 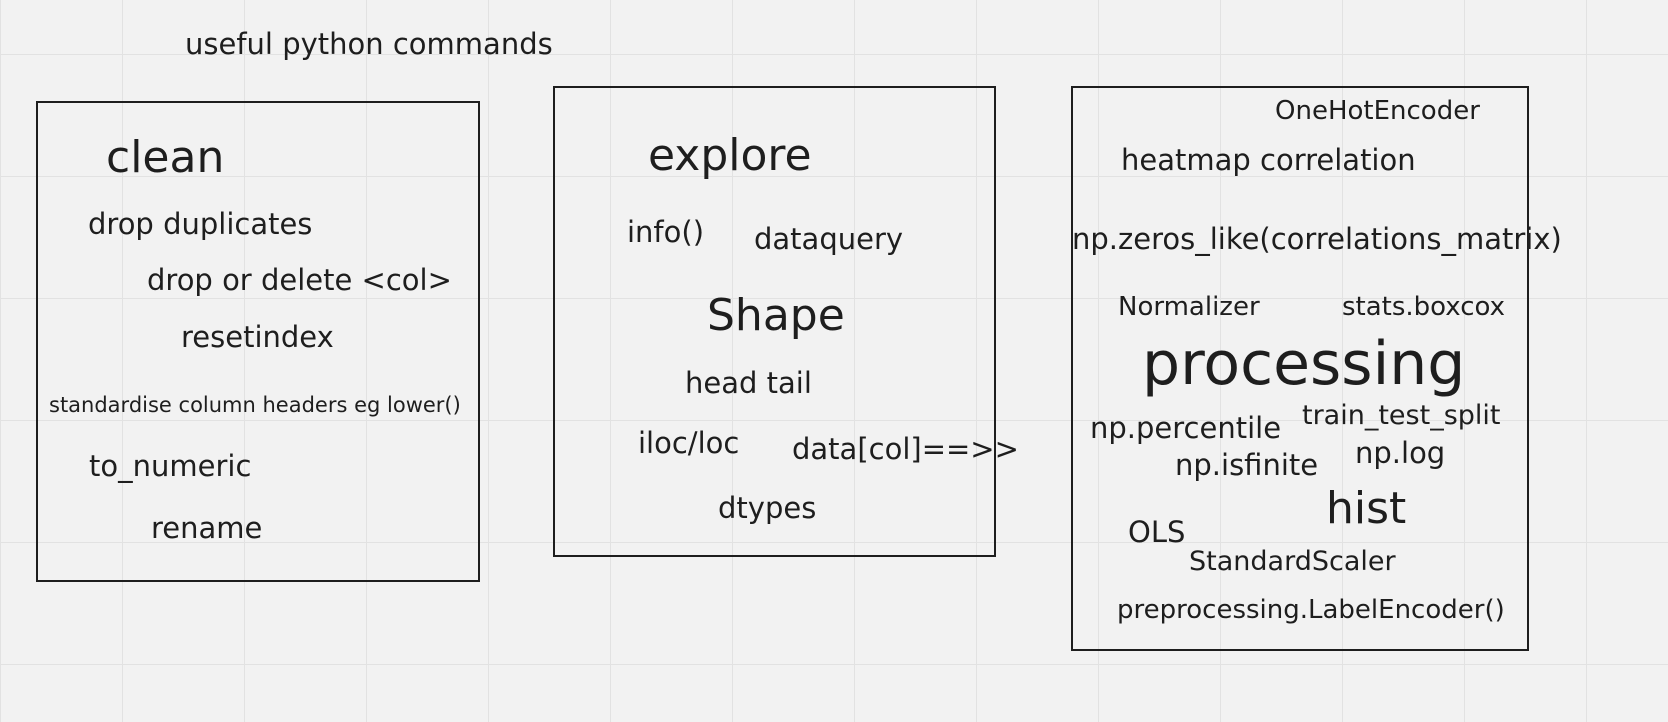 I want to click on processing-item-normalizer: Normalizer, so click(x=1189, y=307).